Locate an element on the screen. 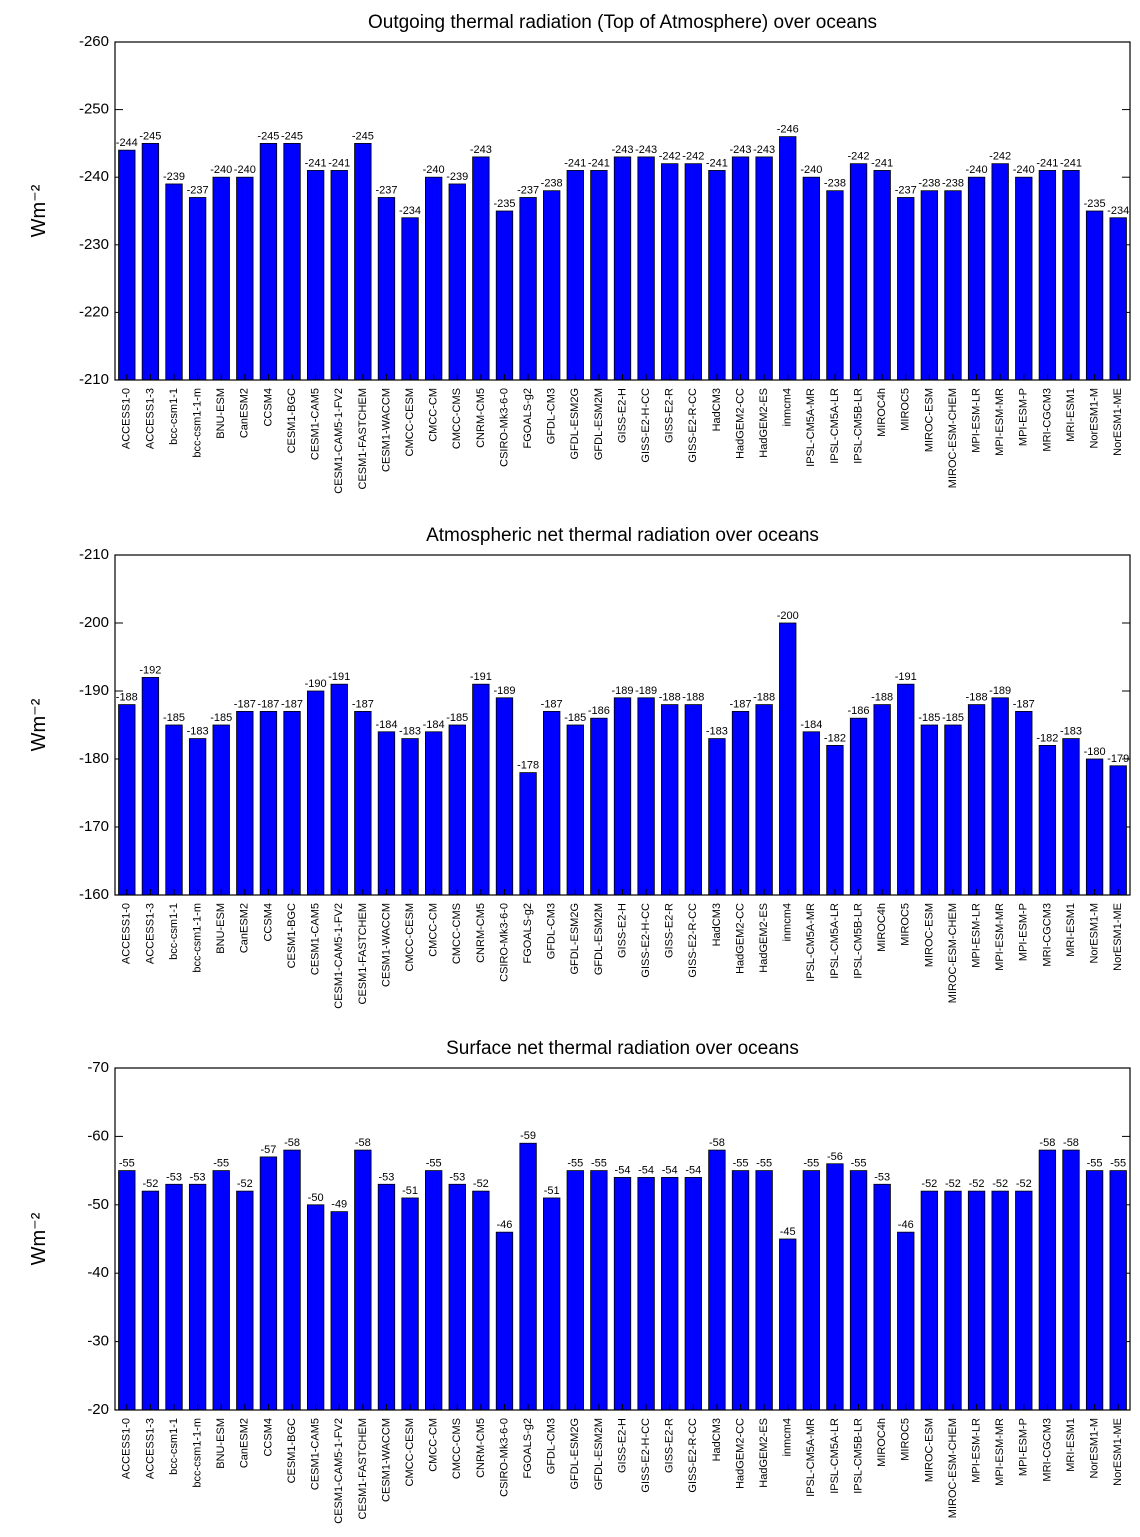 Image resolution: width=1140 pixels, height=1537 pixels. x-tick-label: GISS-E2-R-CC is located at coordinates (693, 425).